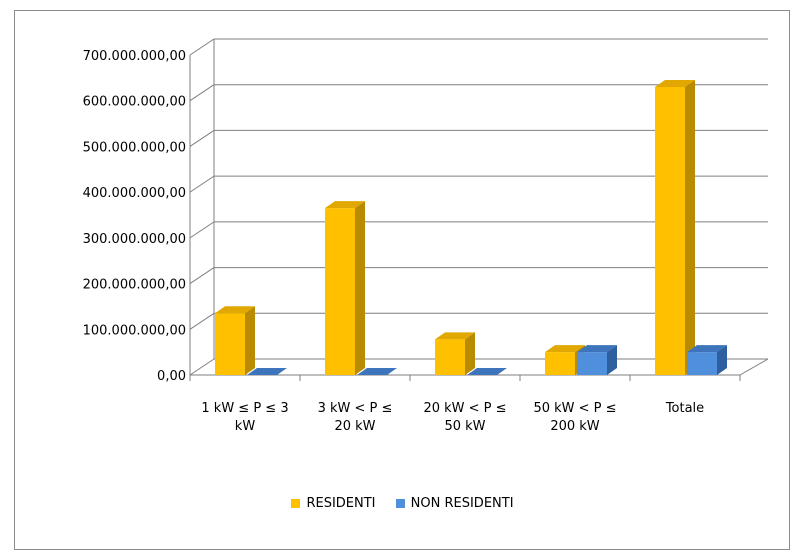  I want to click on y-tick-label: 100.000.000,00, so click(134, 330).